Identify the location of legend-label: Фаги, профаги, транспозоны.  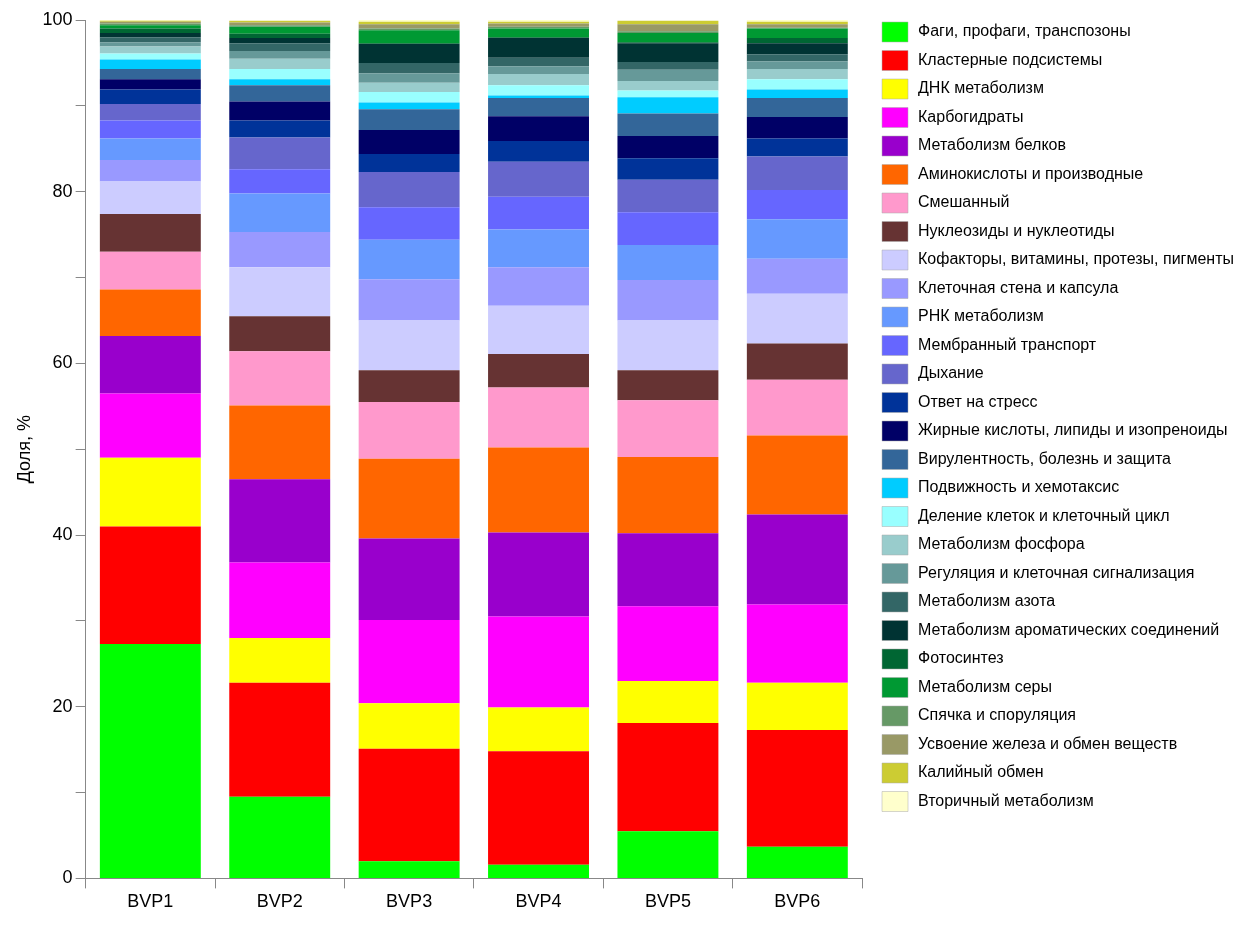
(1024, 31).